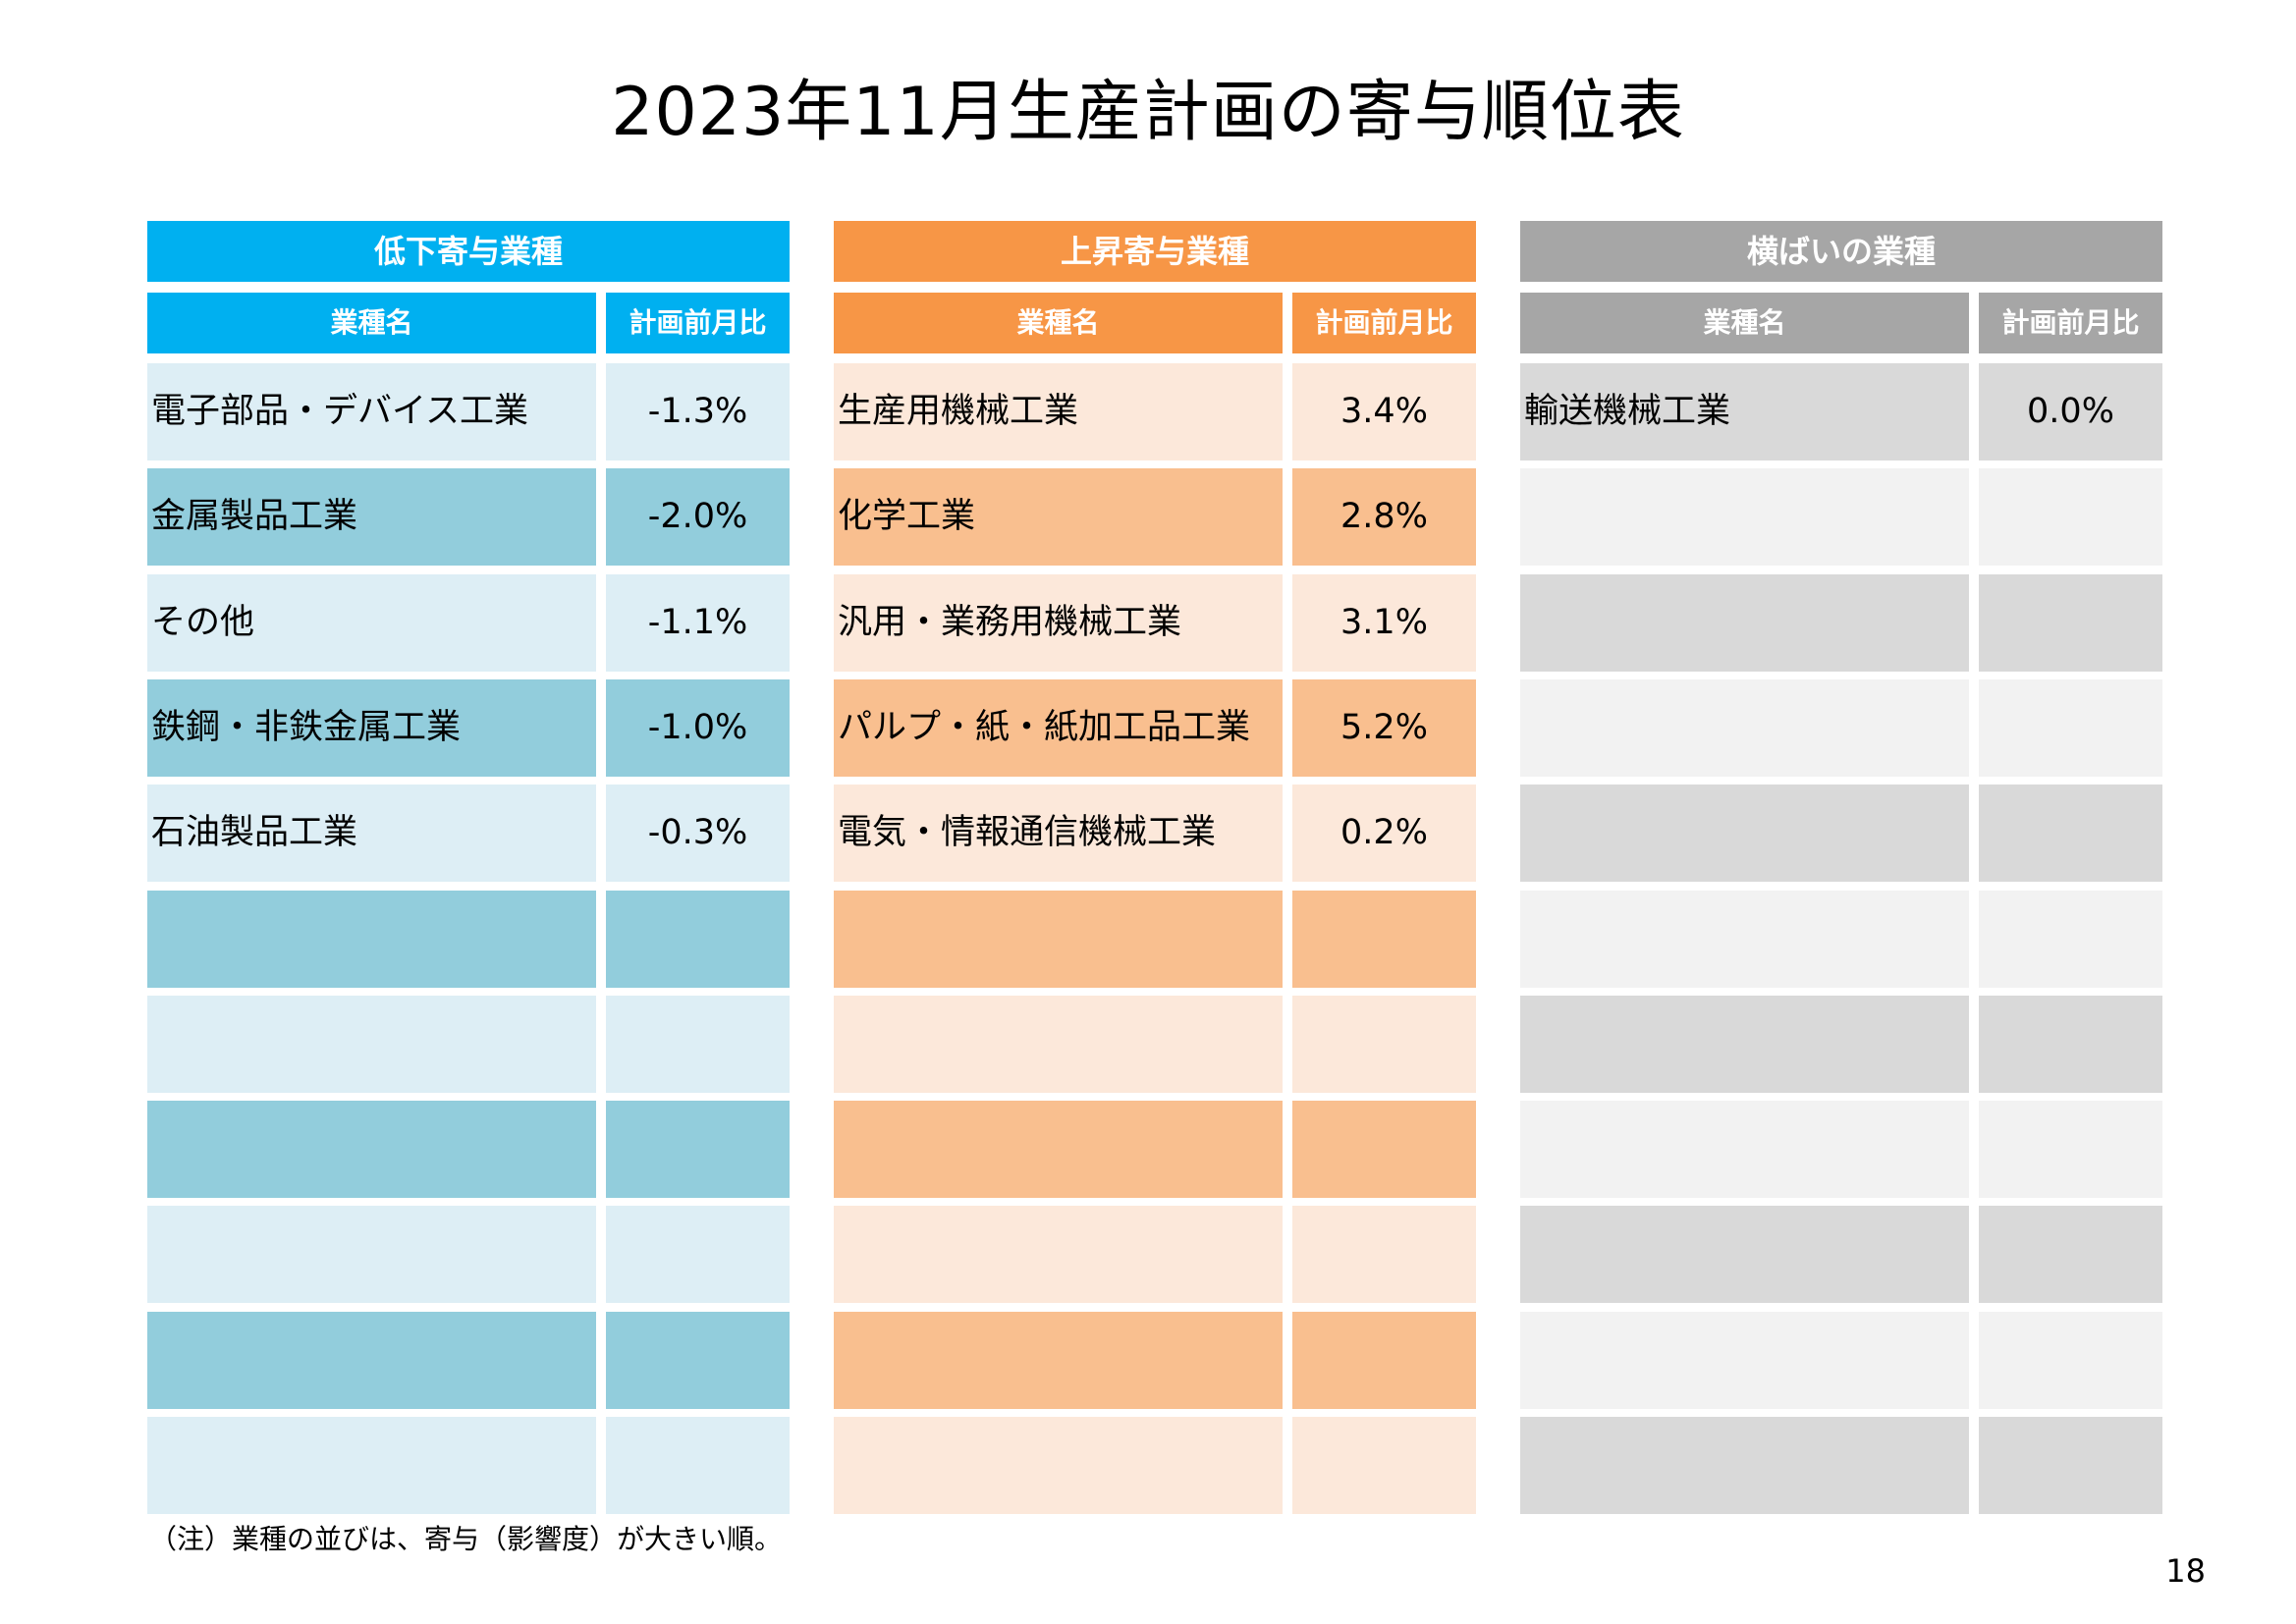 The height and width of the screenshot is (1624, 2296). I want to click on industry-name-cell: 電子部品・デバイス工業, so click(371, 411).